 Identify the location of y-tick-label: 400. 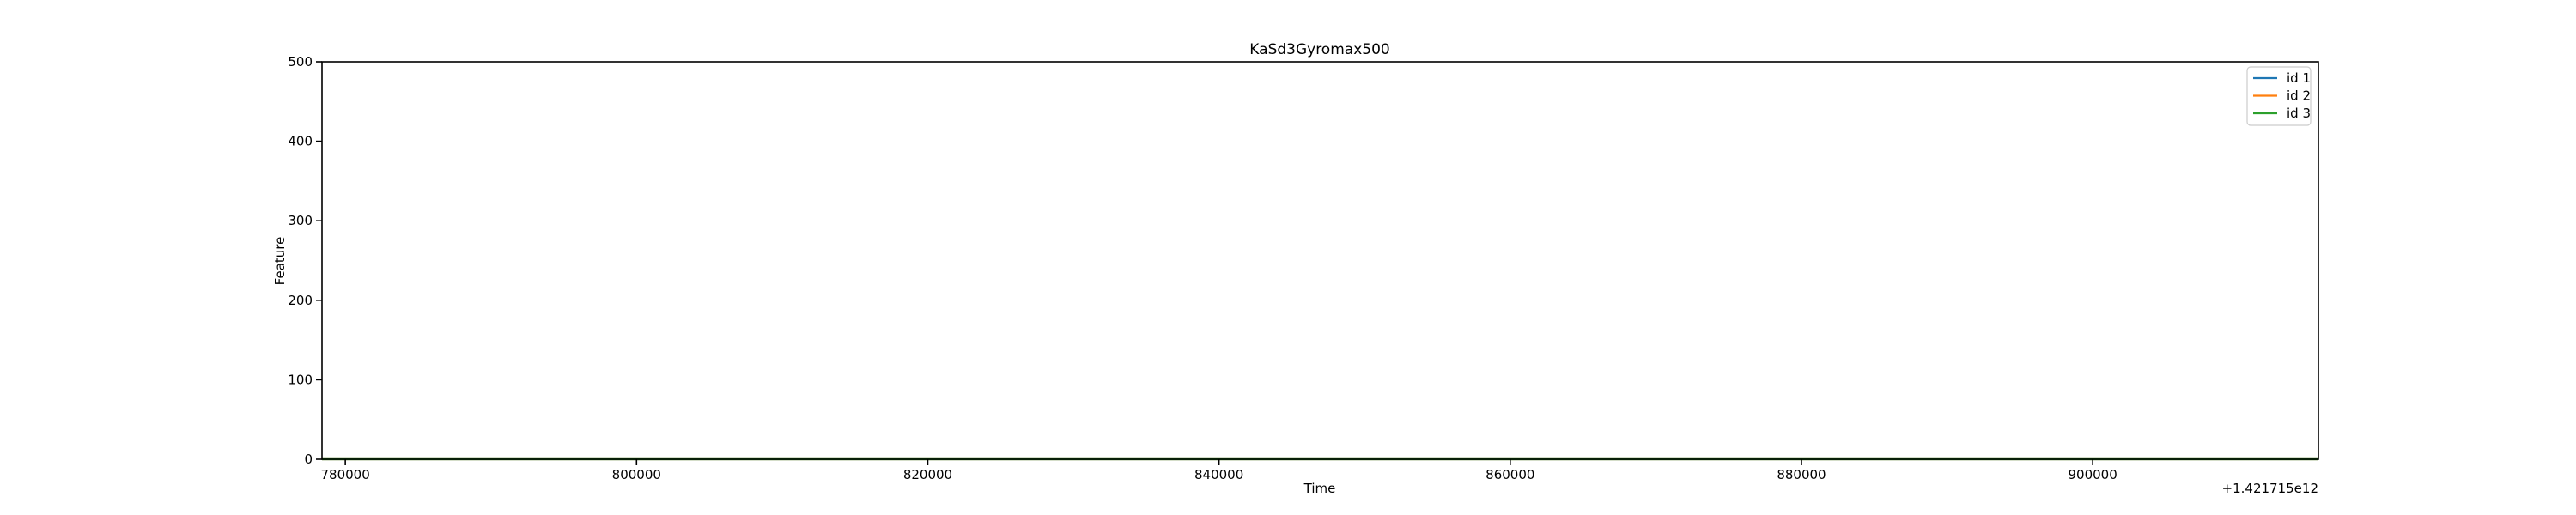
(301, 141).